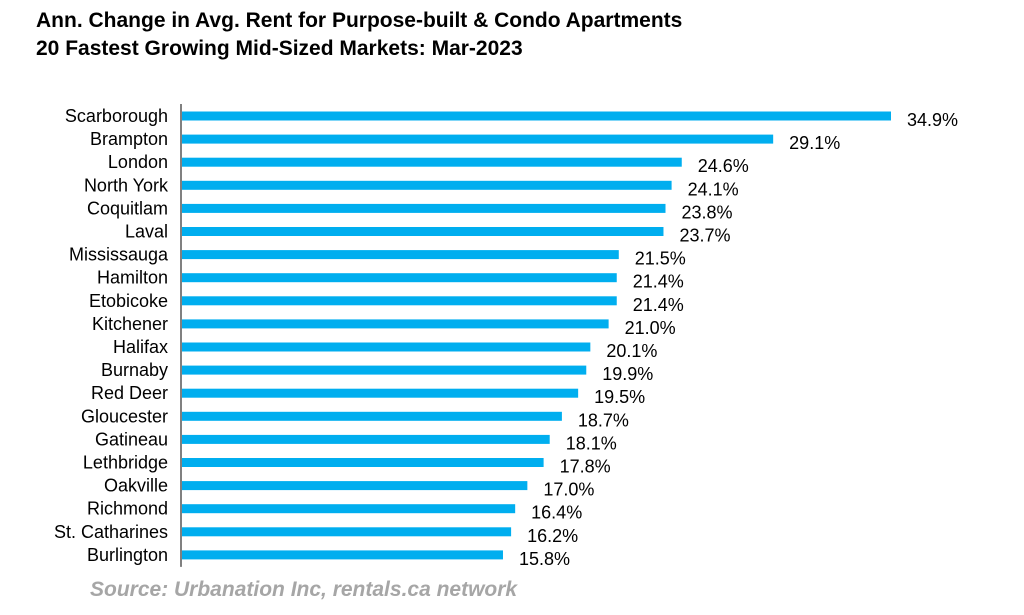 Image resolution: width=1024 pixels, height=615 pixels. Describe the element at coordinates (127, 208) in the screenshot. I see `category-label: Coquitlam` at that location.